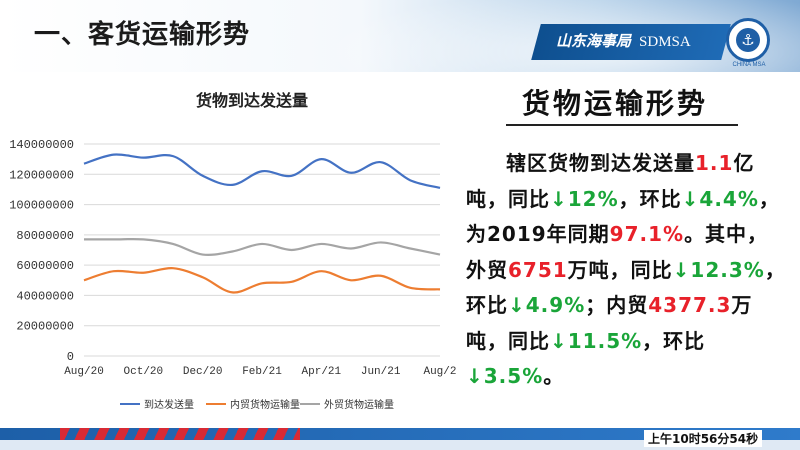 This screenshot has height=450, width=800. What do you see at coordinates (41, 175) in the screenshot?
I see `y-tick-label: 120000000` at bounding box center [41, 175].